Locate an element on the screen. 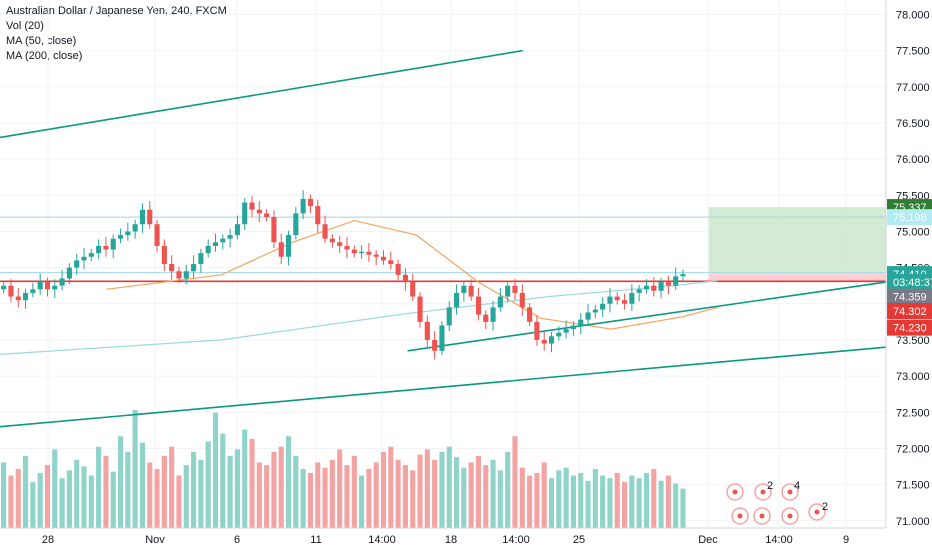  event-count-label: 4 is located at coordinates (797, 486).